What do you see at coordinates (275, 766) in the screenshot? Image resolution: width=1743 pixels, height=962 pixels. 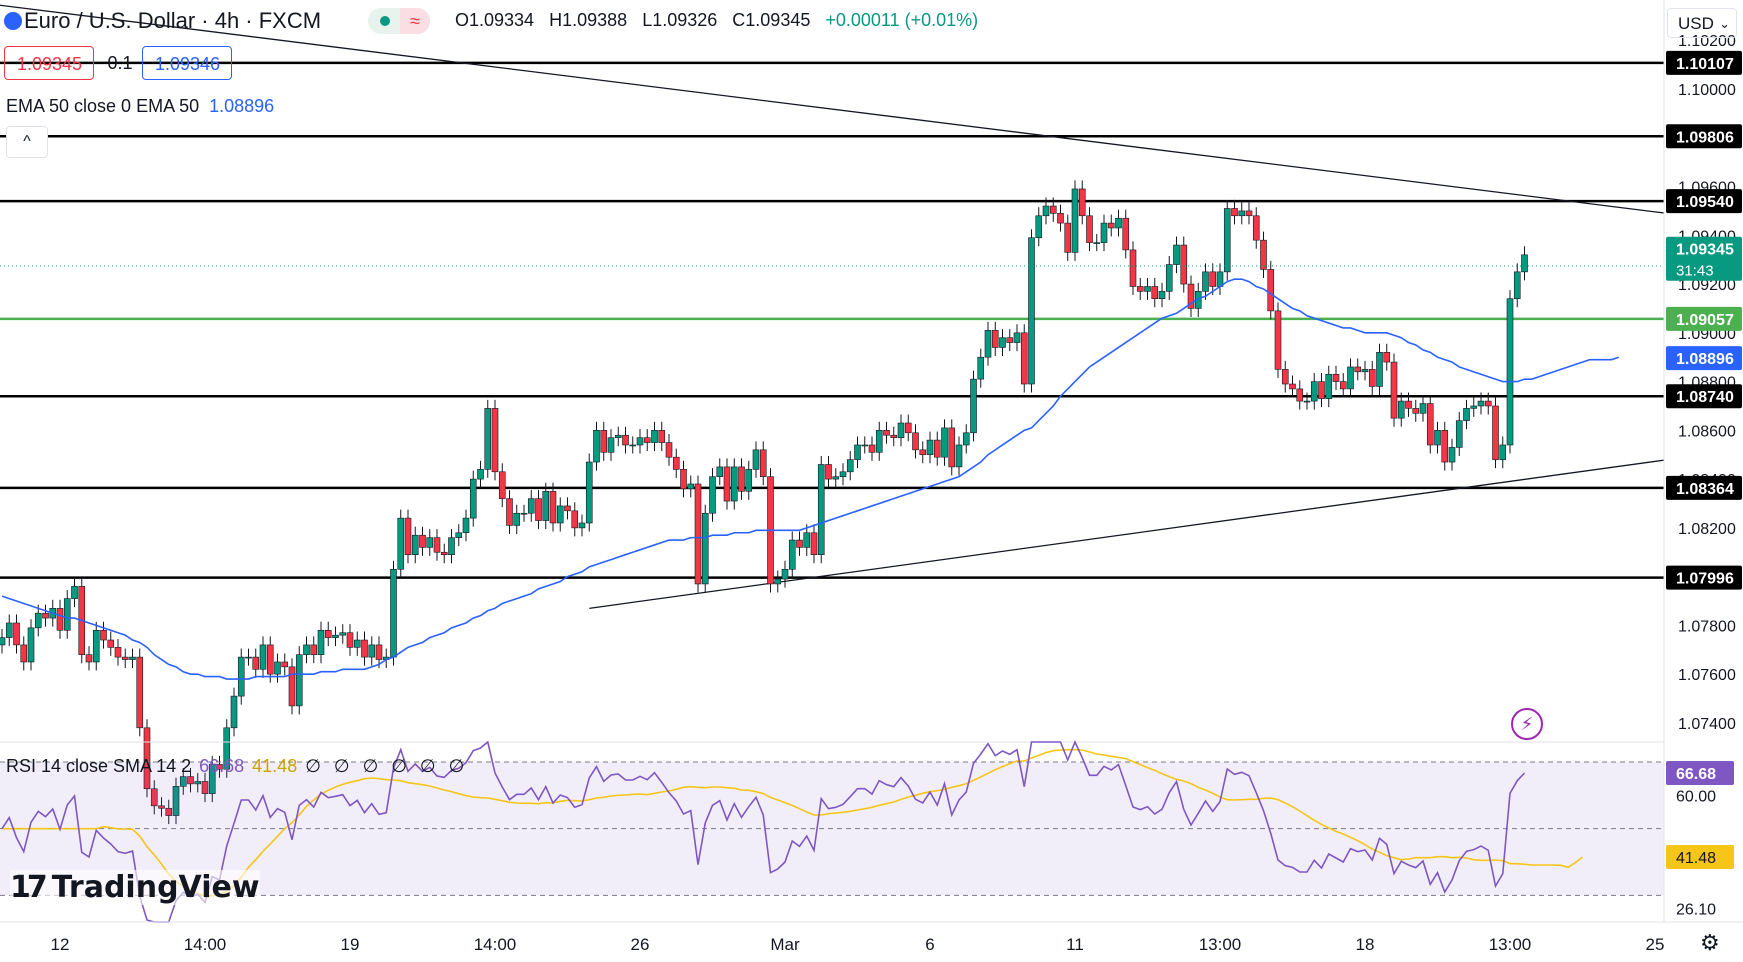 I see `rsi-sma-legend-value: 41.48` at bounding box center [275, 766].